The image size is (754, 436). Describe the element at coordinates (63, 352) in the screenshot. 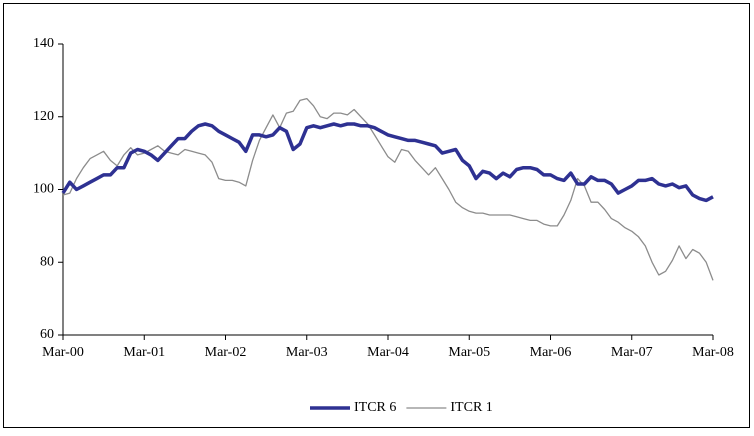

I see `x-tick-label: Mar-00` at that location.